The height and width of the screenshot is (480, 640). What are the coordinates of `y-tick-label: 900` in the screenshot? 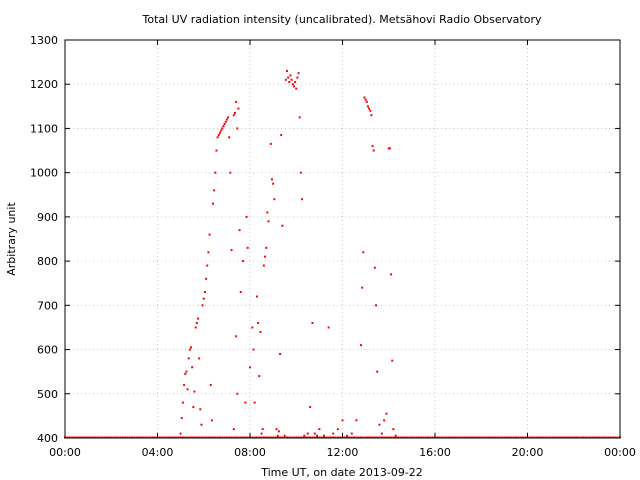 It's located at (47, 217).